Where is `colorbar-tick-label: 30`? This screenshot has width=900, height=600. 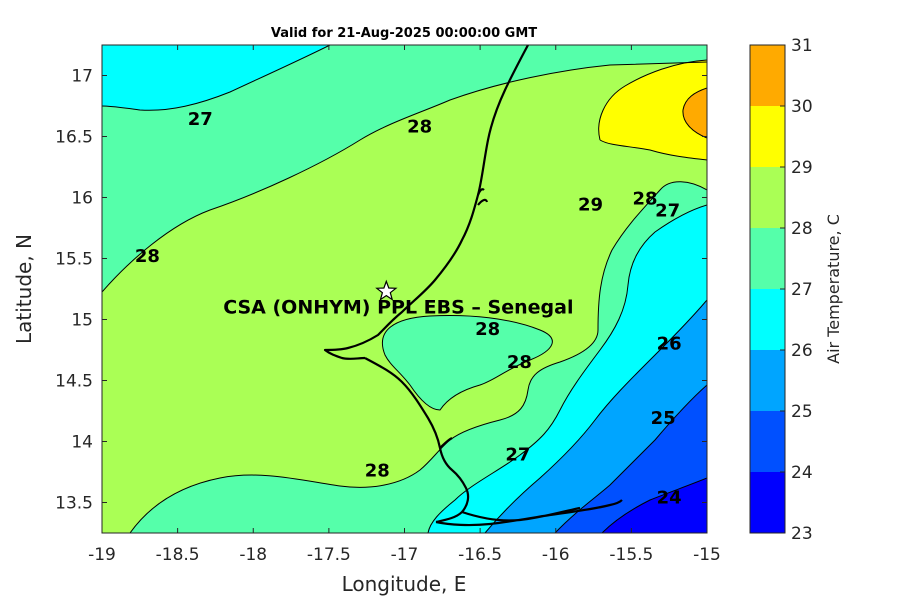
colorbar-tick-label: 30 is located at coordinates (802, 107).